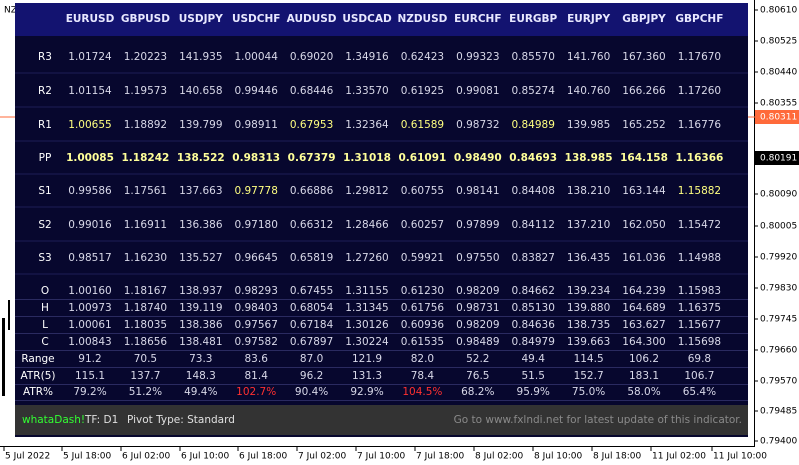 The height and width of the screenshot is (465, 799). What do you see at coordinates (778, 412) in the screenshot?
I see `price-label: 0.79485` at bounding box center [778, 412].